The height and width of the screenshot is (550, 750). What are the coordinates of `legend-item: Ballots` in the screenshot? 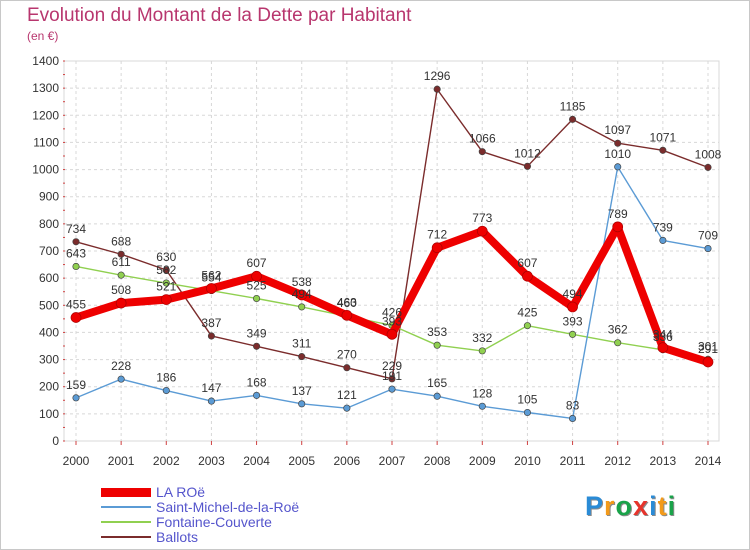 It's located at (241, 537).